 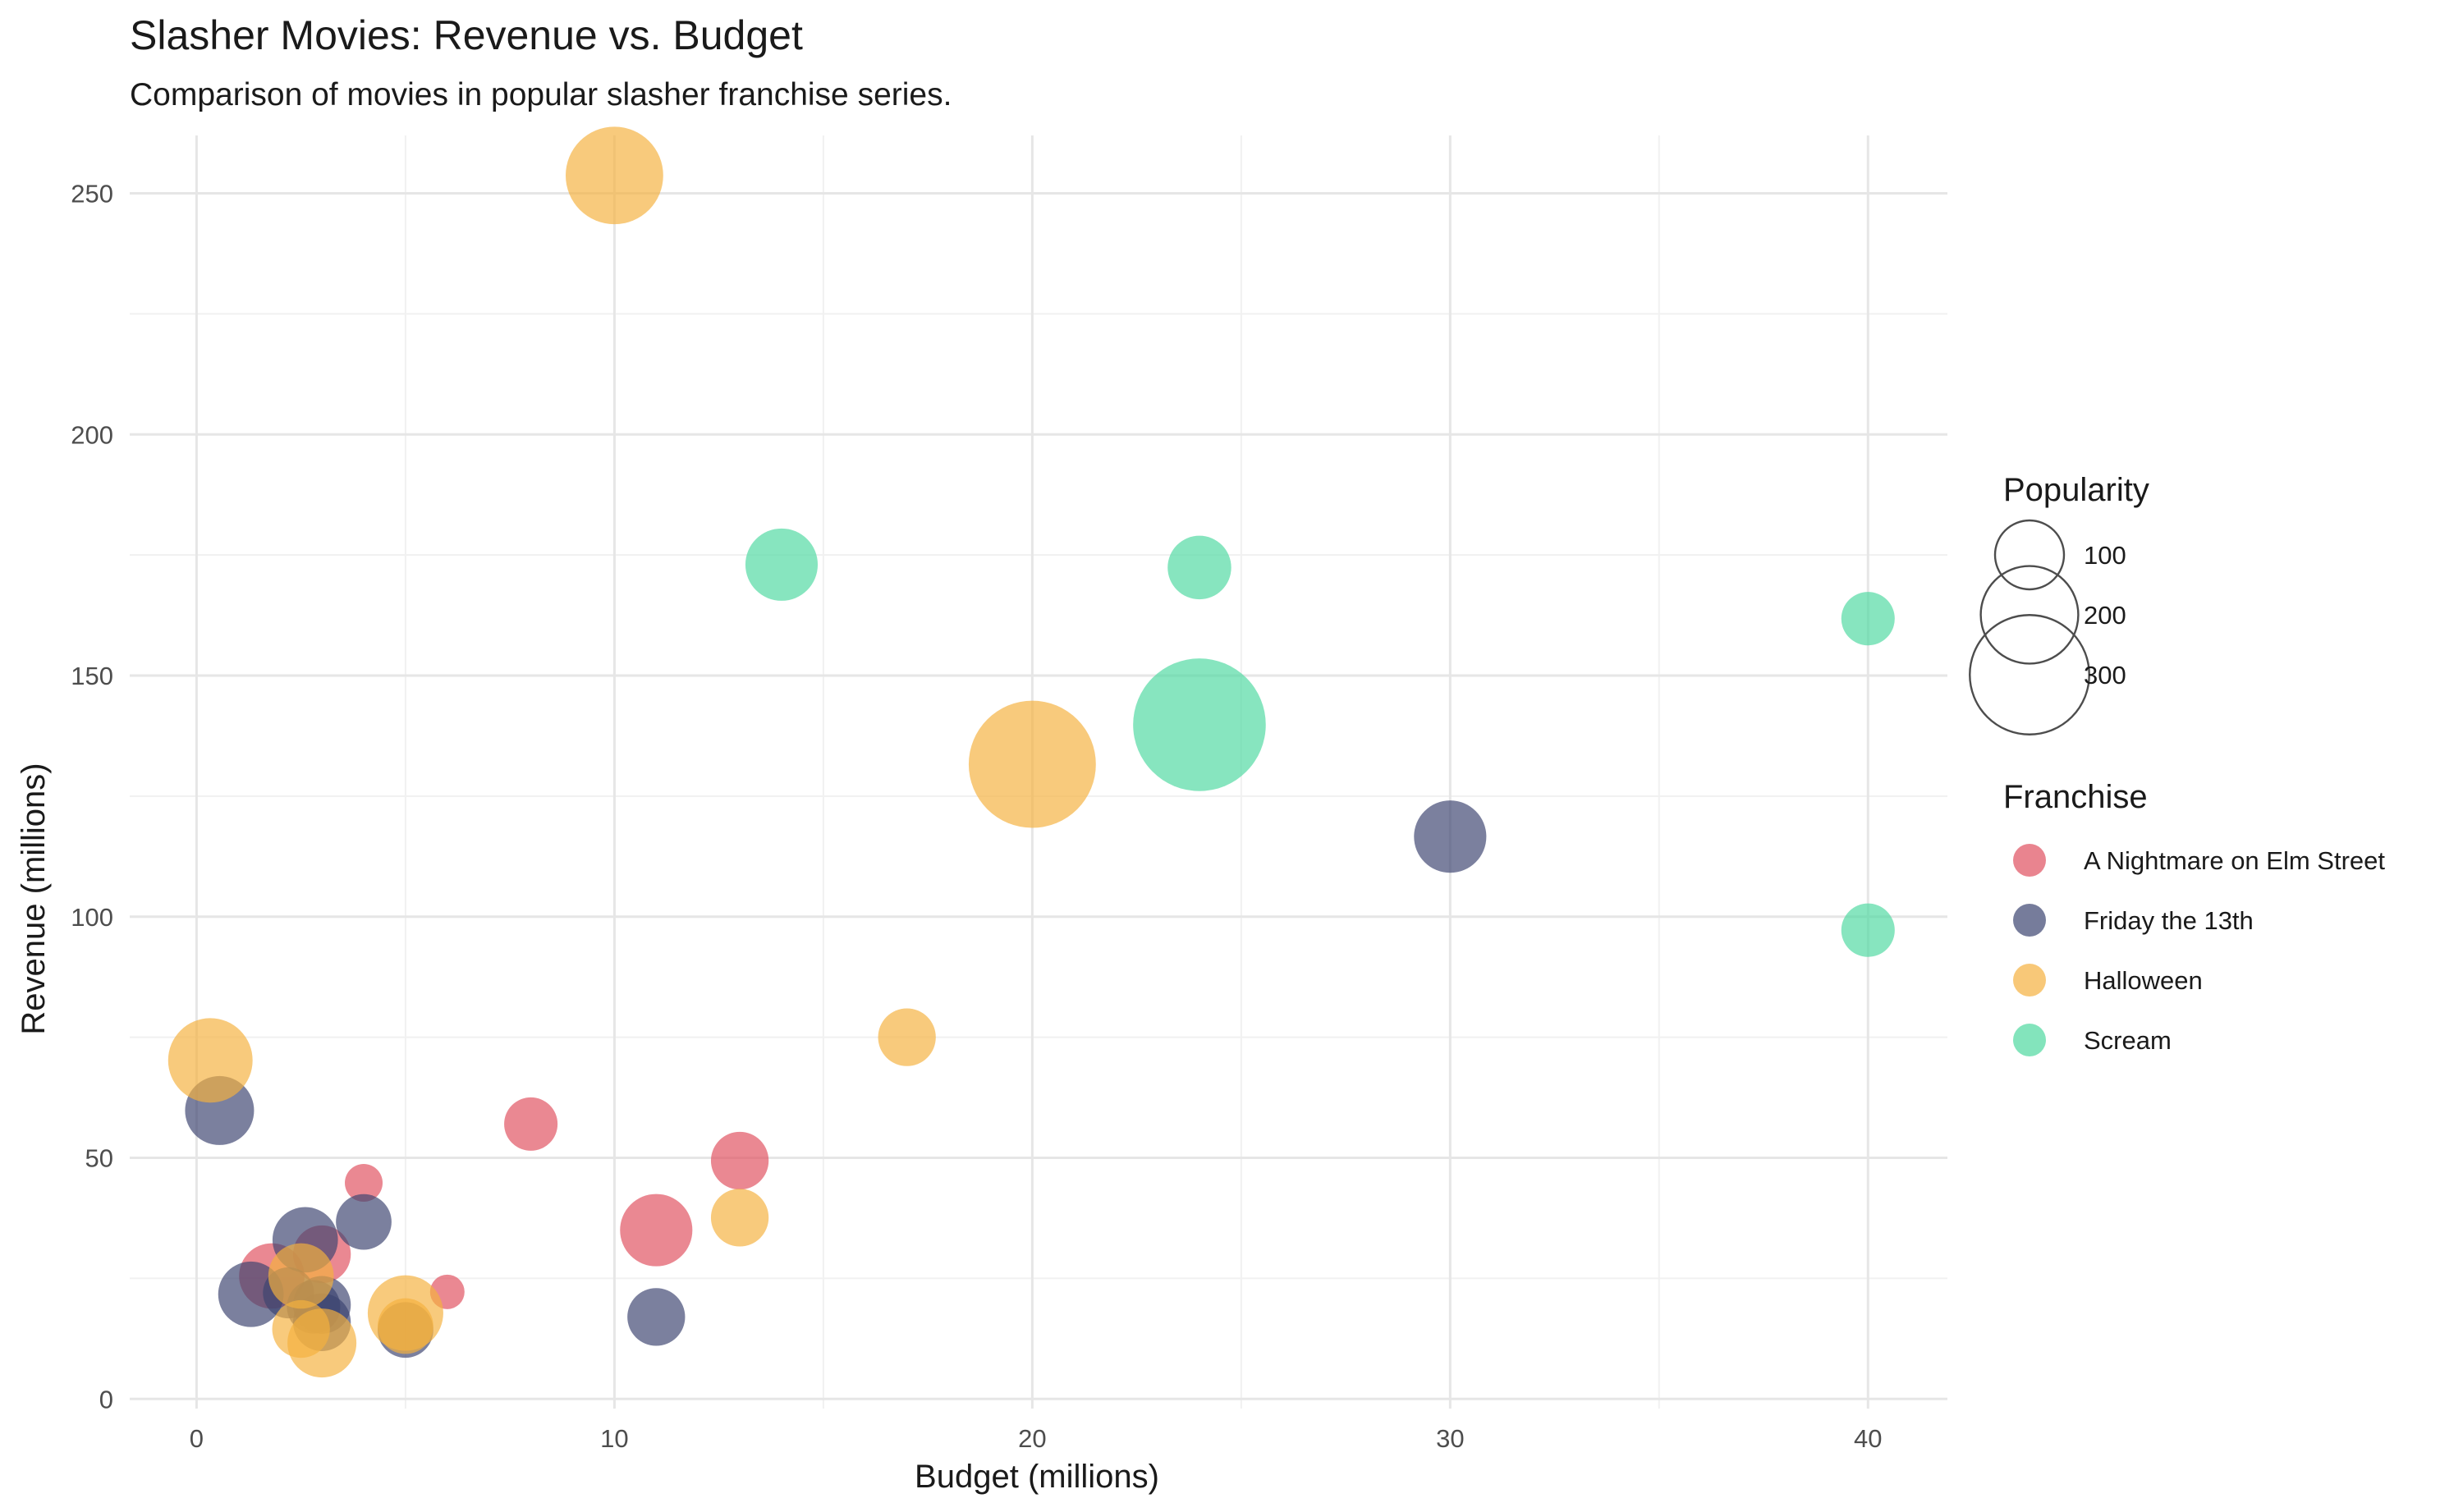 What do you see at coordinates (2169, 920) in the screenshot?
I see `color-legend-label: Friday the 13th` at bounding box center [2169, 920].